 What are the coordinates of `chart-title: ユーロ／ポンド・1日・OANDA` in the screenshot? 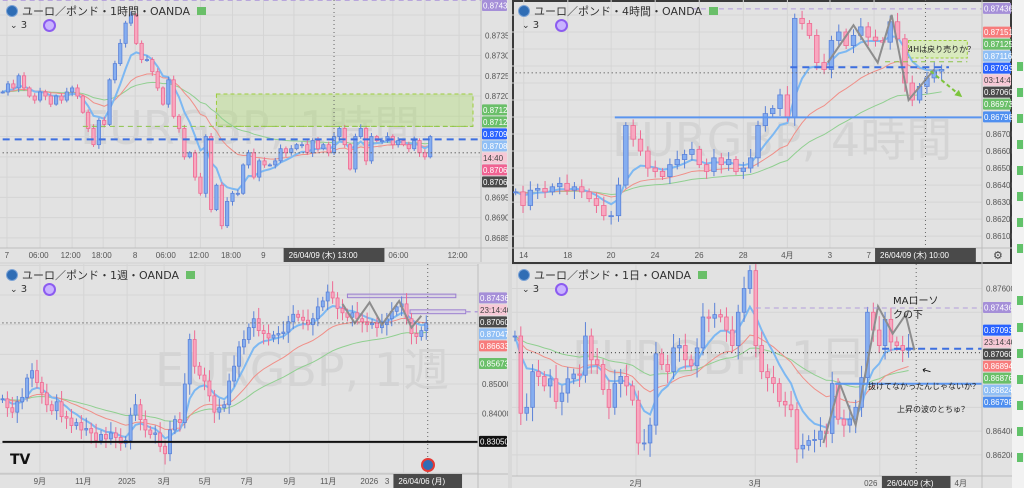 It's located at (613, 275).